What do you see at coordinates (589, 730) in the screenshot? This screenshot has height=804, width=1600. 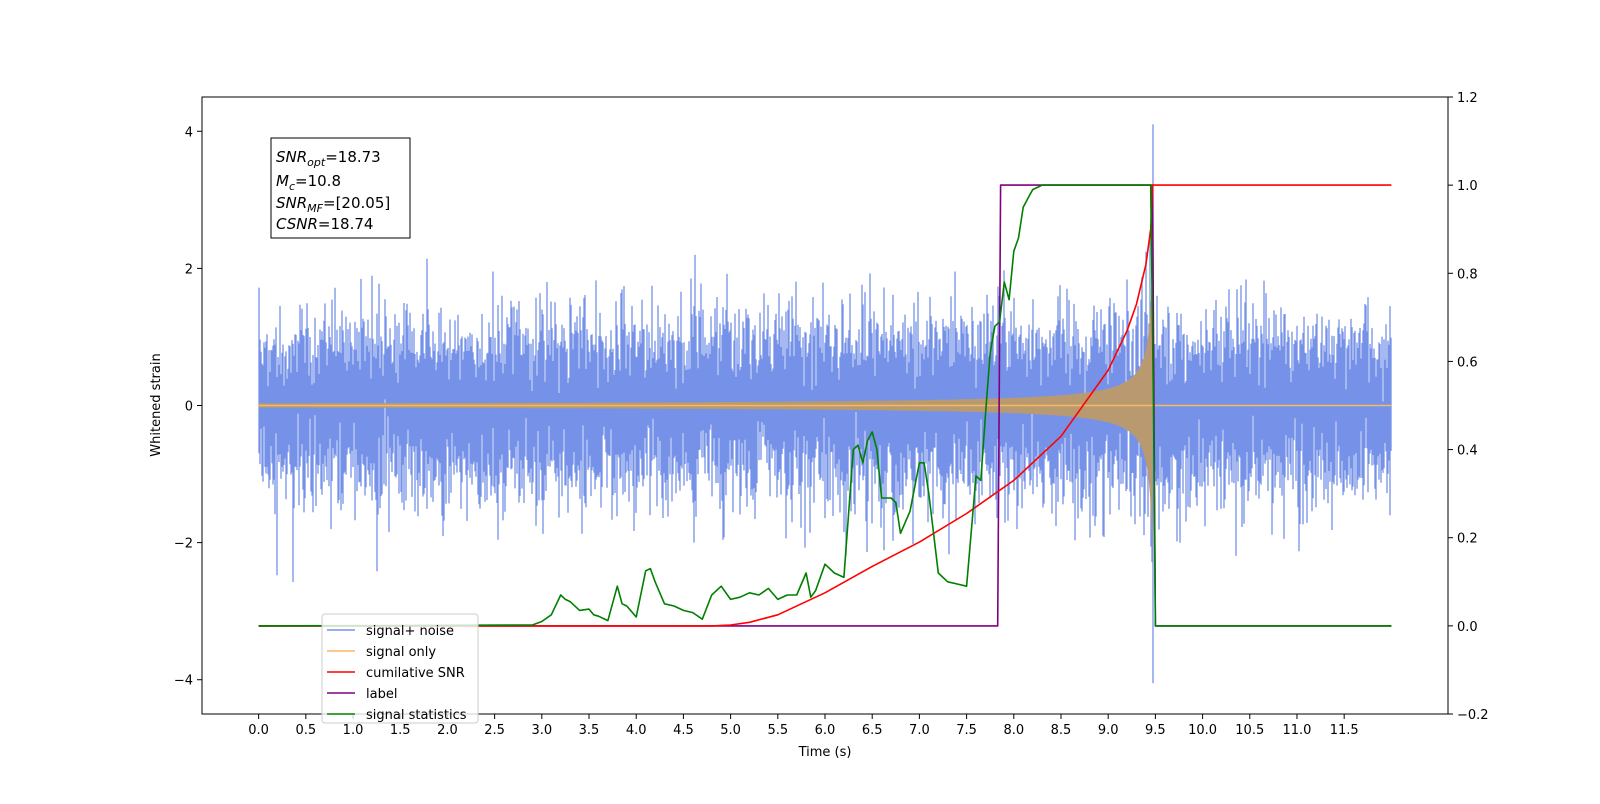 I see `x-tick-label: 3.5` at bounding box center [589, 730].